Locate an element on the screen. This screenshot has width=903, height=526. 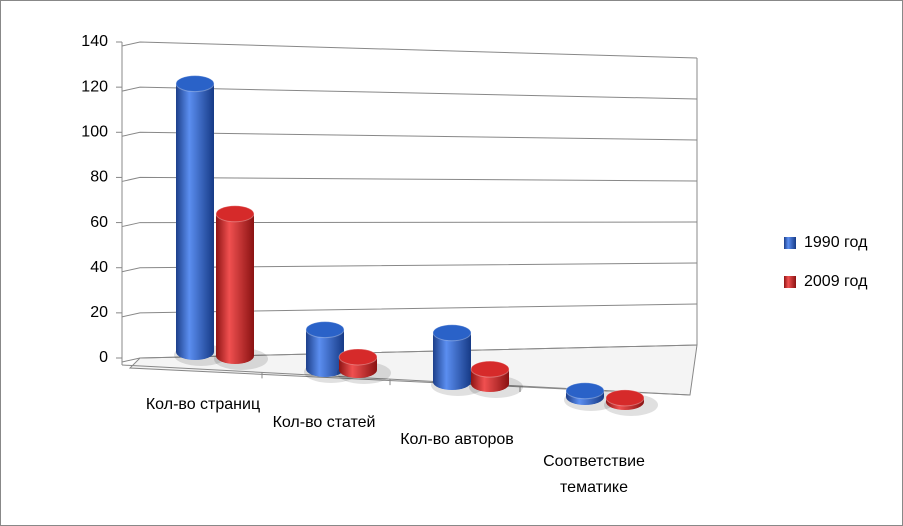
y-tick-label: 60 is located at coordinates (99, 222).